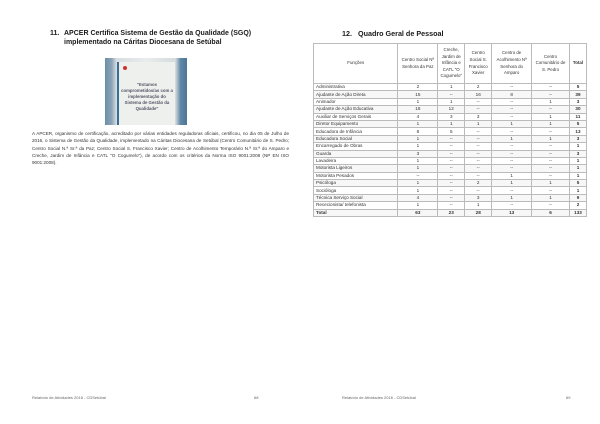 The width and height of the screenshot is (600, 424). What do you see at coordinates (478, 94) in the screenshot?
I see `count-cell: 16` at bounding box center [478, 94].